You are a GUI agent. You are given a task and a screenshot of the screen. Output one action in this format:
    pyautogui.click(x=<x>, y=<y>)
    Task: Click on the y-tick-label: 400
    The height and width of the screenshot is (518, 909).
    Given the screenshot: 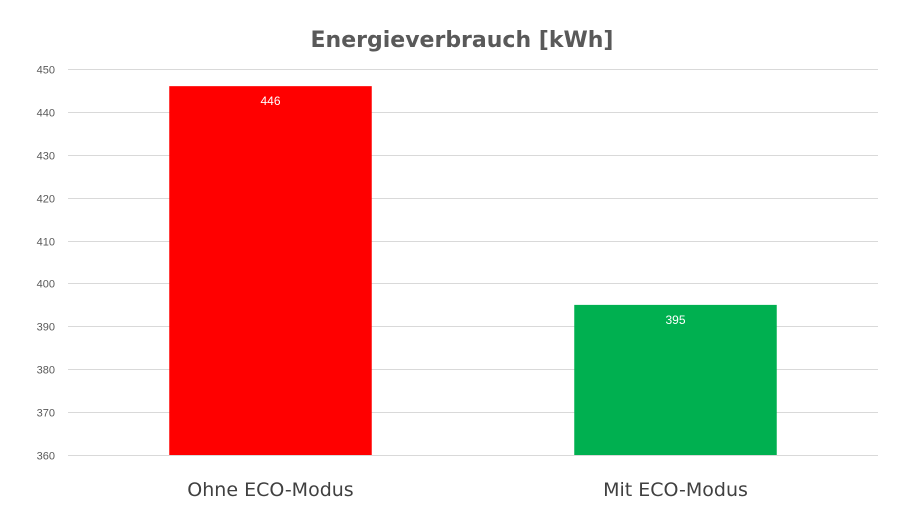 What is the action you would take?
    pyautogui.click(x=46, y=285)
    